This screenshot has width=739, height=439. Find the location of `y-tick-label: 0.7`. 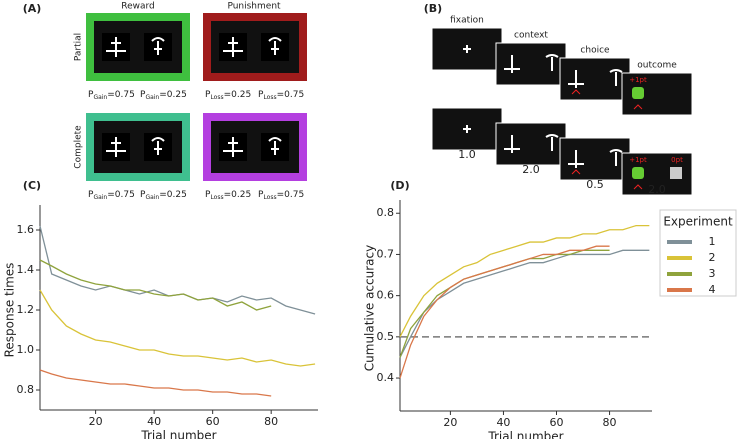

y-tick-label: 0.7 is located at coordinates (386, 253).